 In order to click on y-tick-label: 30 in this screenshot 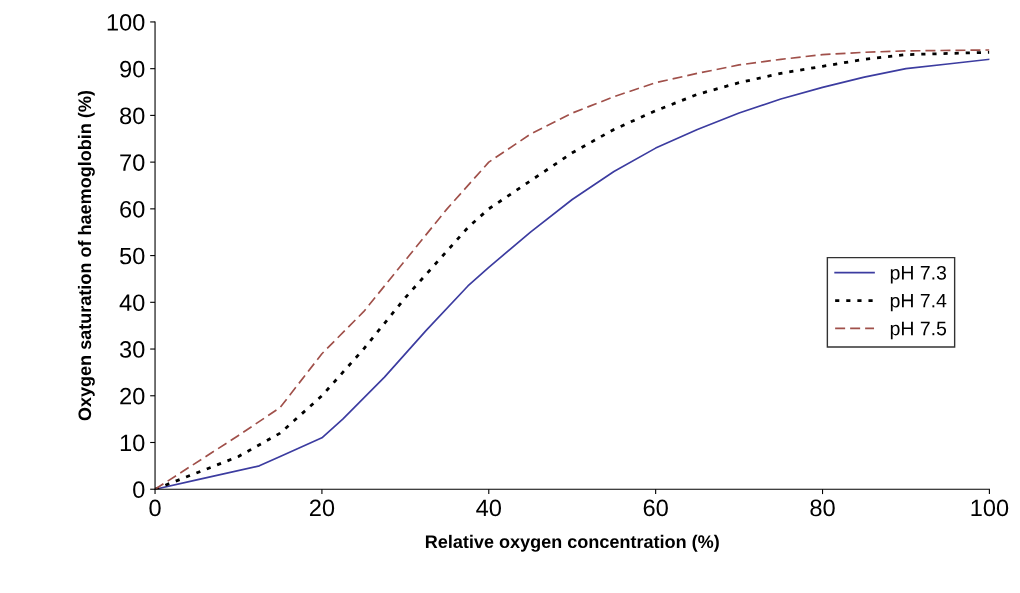, I will do `click(132, 349)`.